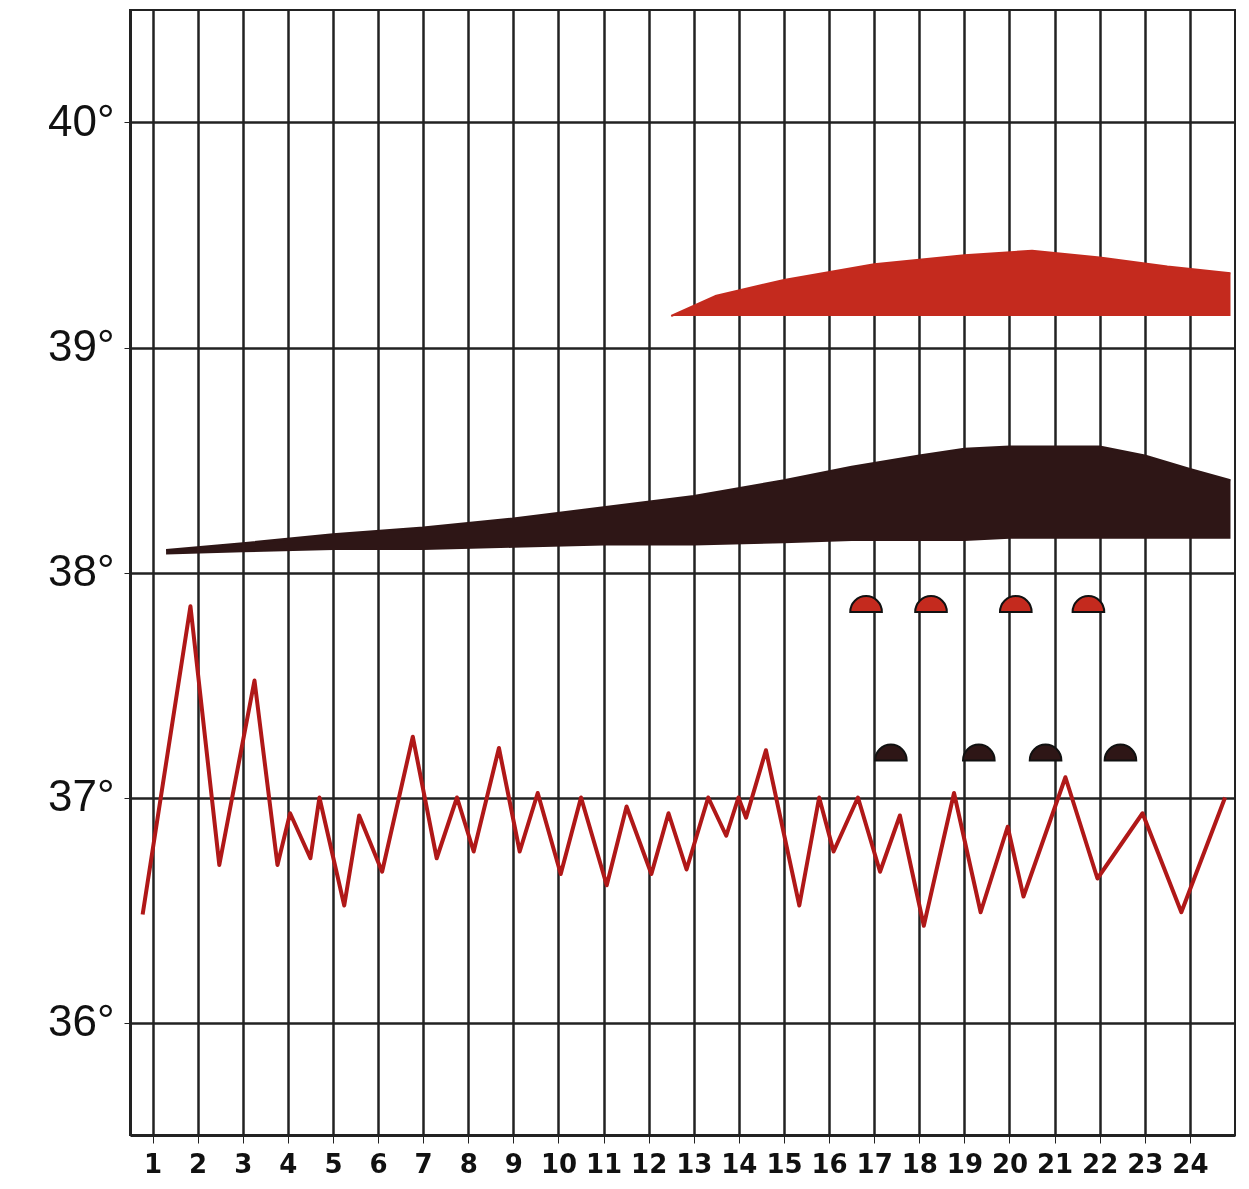 This screenshot has height=1189, width=1249. I want to click on x-tick-label: 21, so click(1055, 1163).